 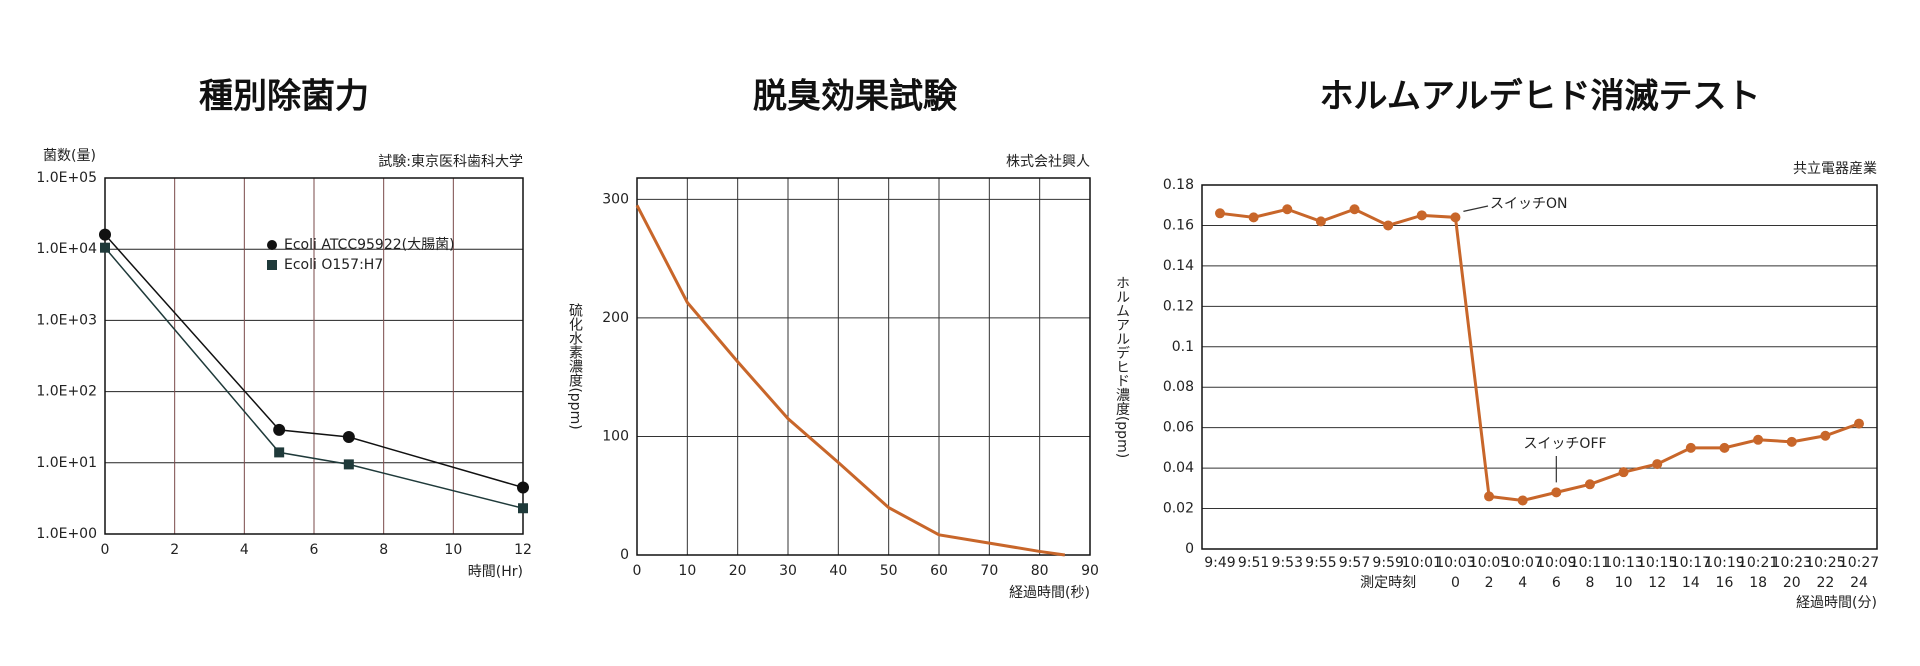 What do you see at coordinates (66, 534) in the screenshot?
I see `y-tick-label: 1.0E+00` at bounding box center [66, 534].